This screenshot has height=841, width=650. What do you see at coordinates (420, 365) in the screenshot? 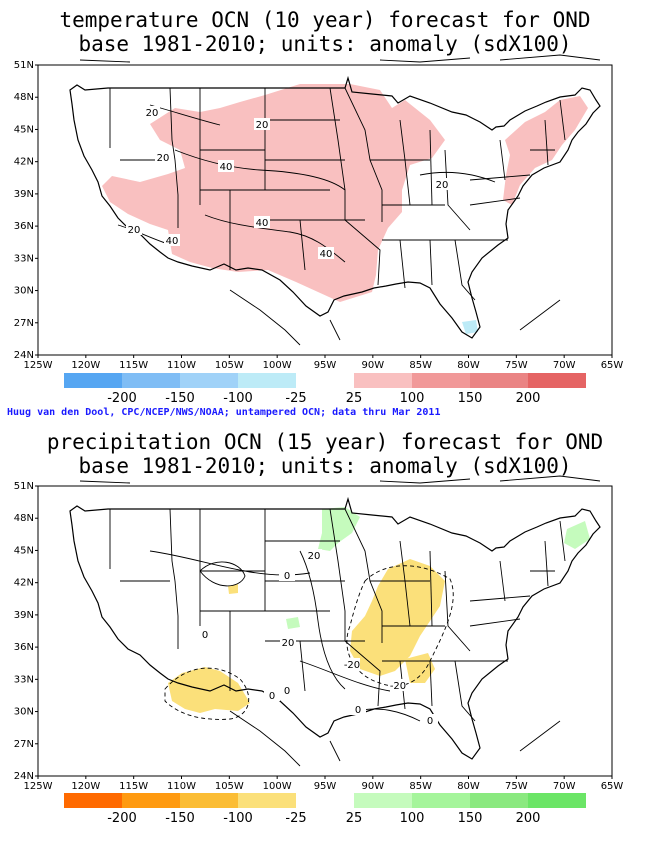
I see `lon-label: 85W` at bounding box center [420, 365].